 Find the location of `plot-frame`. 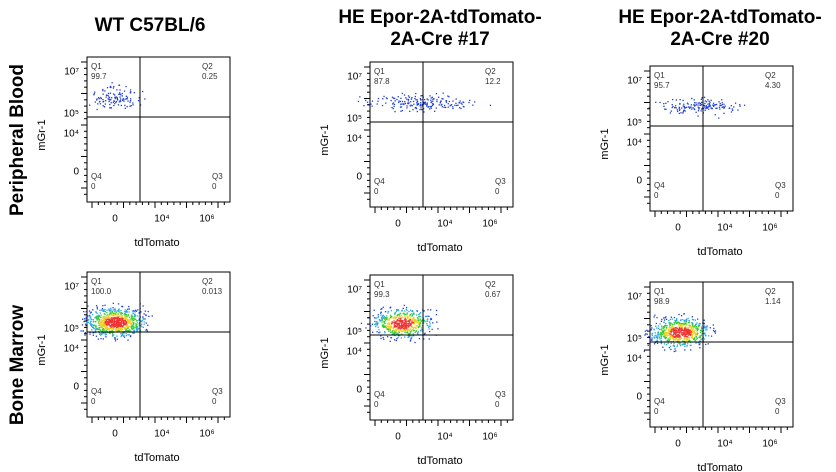

plot-frame is located at coordinates (721, 354).